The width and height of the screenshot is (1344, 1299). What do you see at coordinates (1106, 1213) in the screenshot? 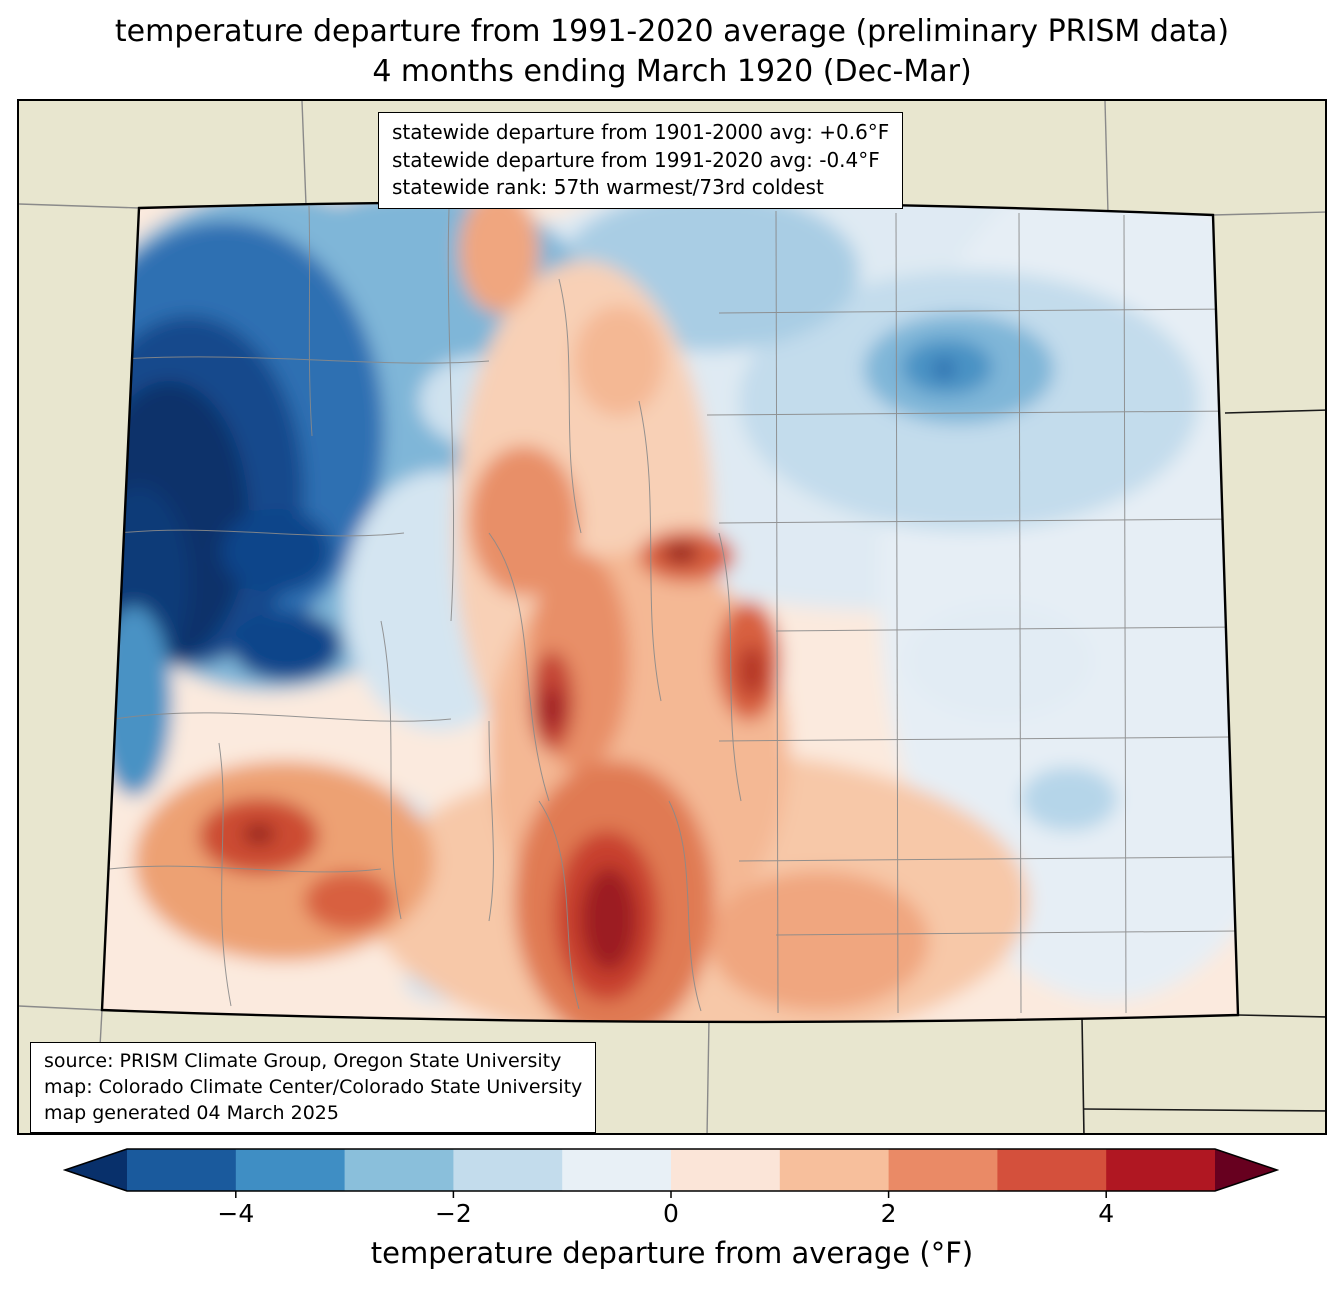
I see `colorbar-tick-label: 4` at bounding box center [1106, 1213].